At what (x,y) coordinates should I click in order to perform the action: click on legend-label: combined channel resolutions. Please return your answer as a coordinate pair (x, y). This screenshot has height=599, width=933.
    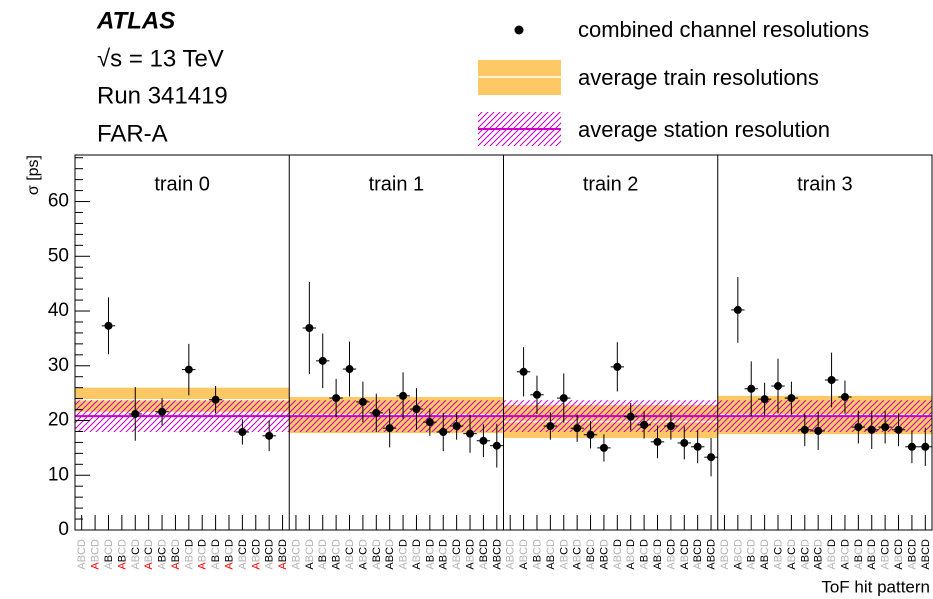
    Looking at the image, I should click on (723, 29).